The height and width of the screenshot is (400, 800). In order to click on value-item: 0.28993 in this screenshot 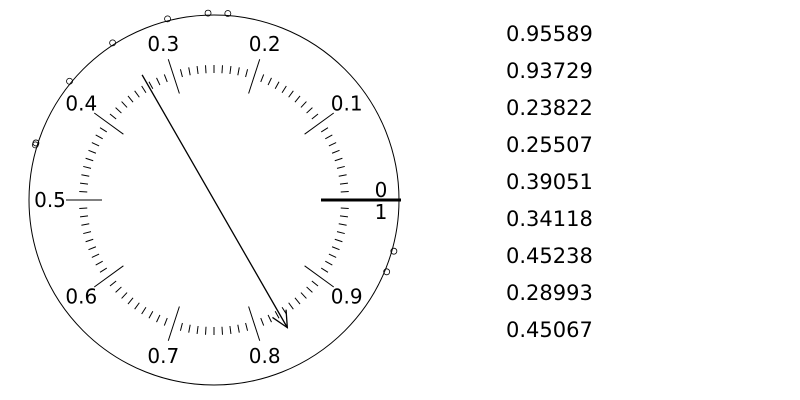, I will do `click(549, 293)`.